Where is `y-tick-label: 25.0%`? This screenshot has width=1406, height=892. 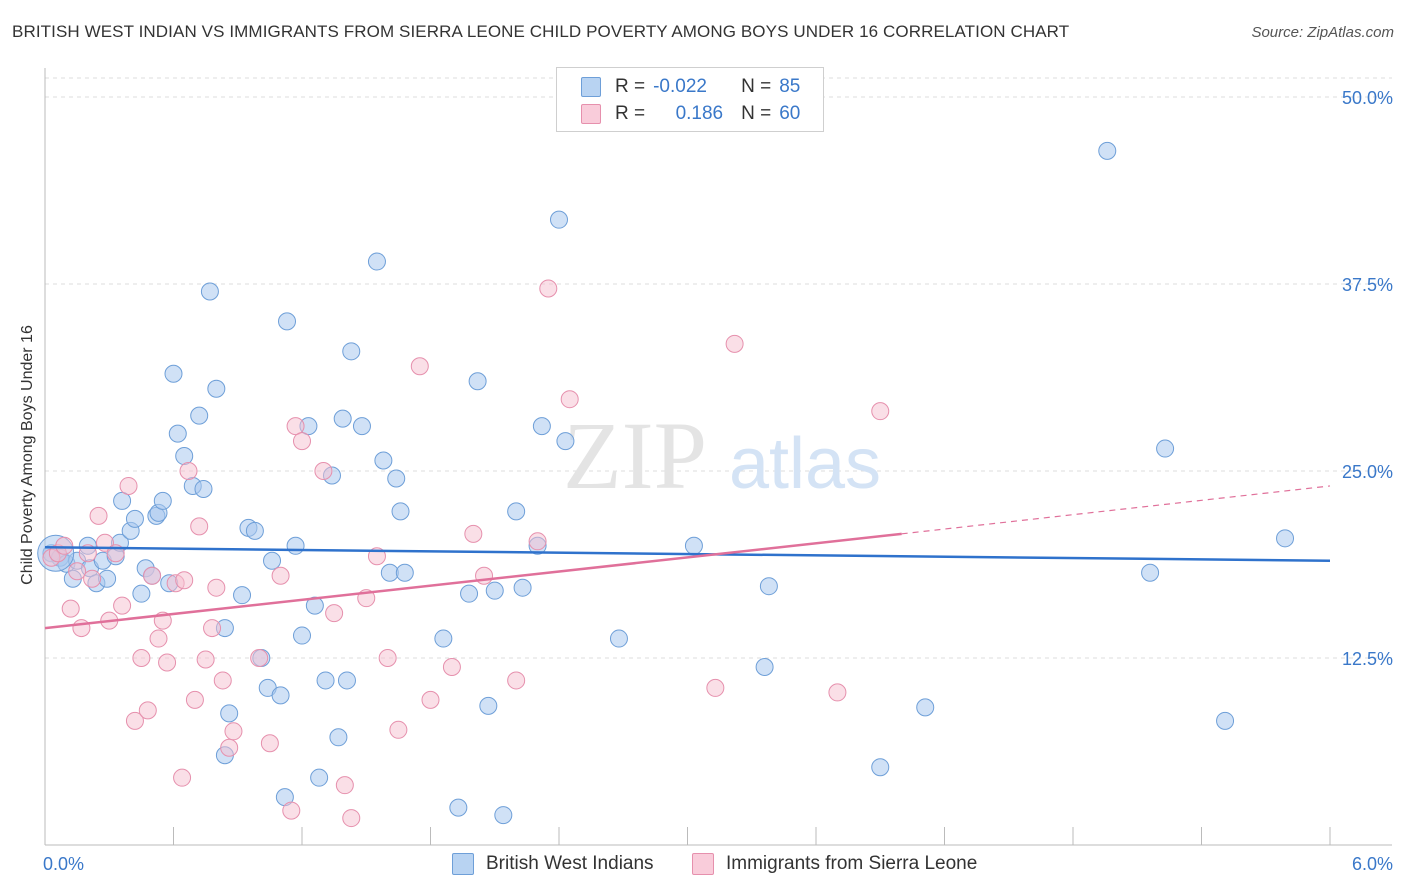 y-tick-label: 25.0% is located at coordinates (1367, 472).